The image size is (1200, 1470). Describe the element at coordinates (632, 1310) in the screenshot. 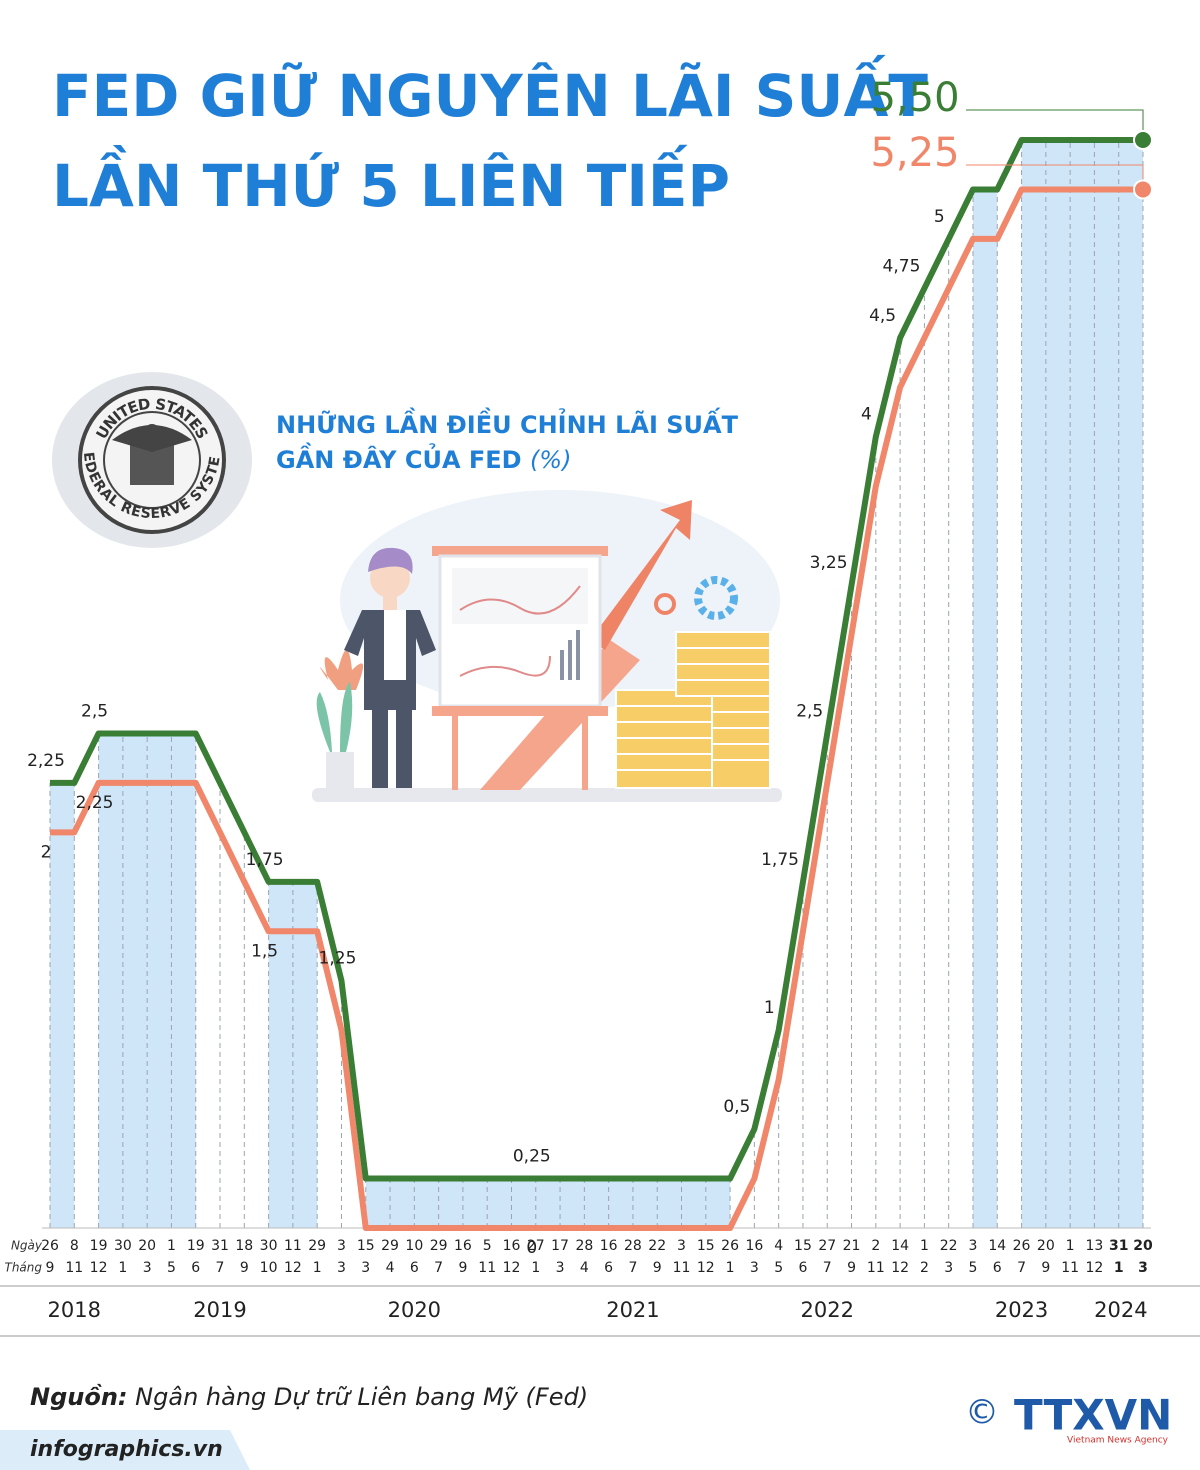

I see `year-label: 2021` at that location.